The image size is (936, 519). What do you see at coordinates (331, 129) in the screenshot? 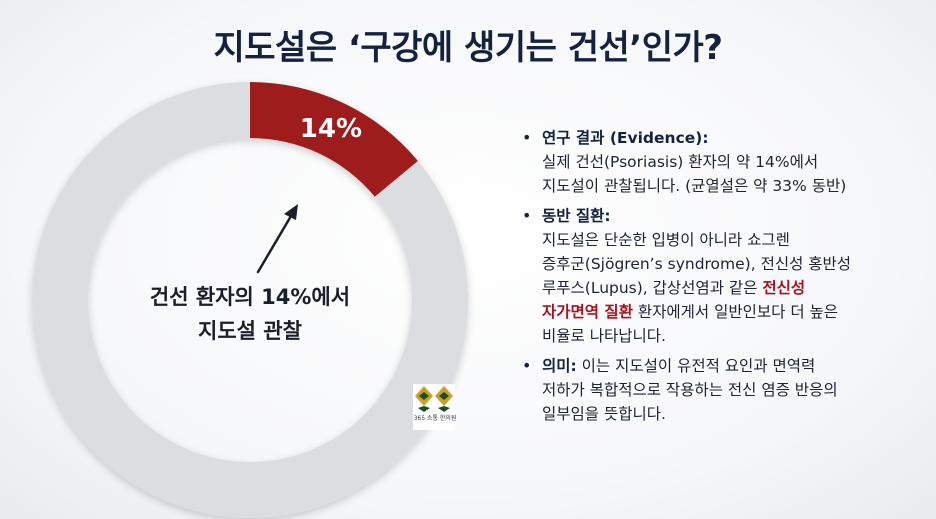
I see `slice-label: 14%` at bounding box center [331, 129].